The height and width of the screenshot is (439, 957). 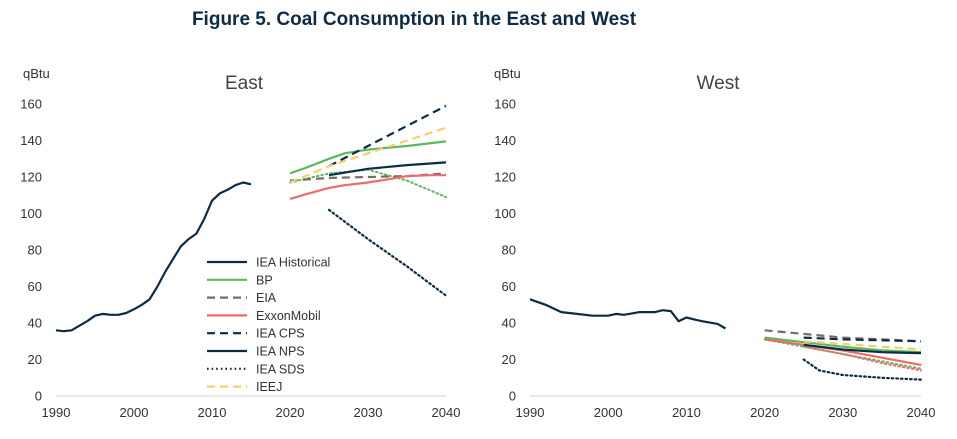 I want to click on legend-label-bp: BP, so click(x=264, y=280).